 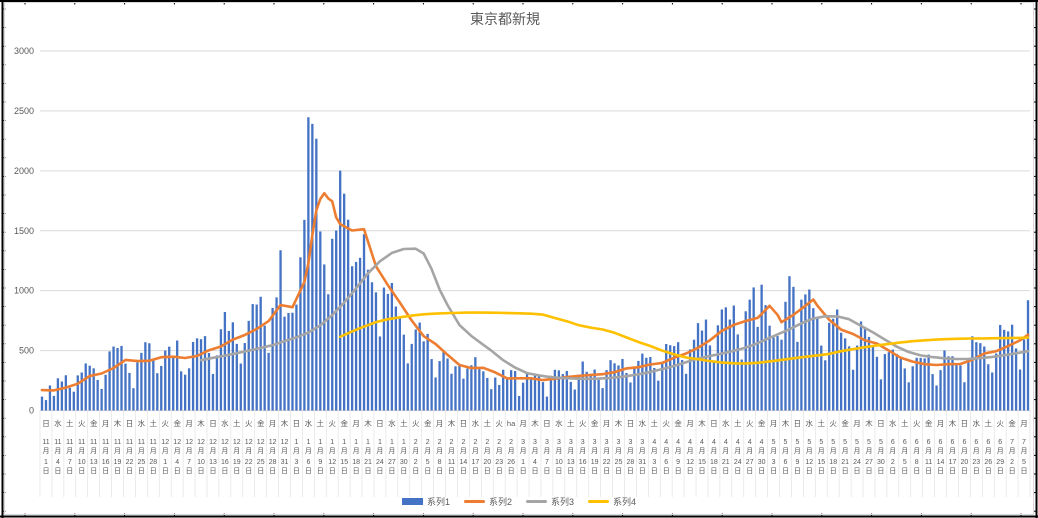 I want to click on svg-text: 15, so click(x=344, y=462).